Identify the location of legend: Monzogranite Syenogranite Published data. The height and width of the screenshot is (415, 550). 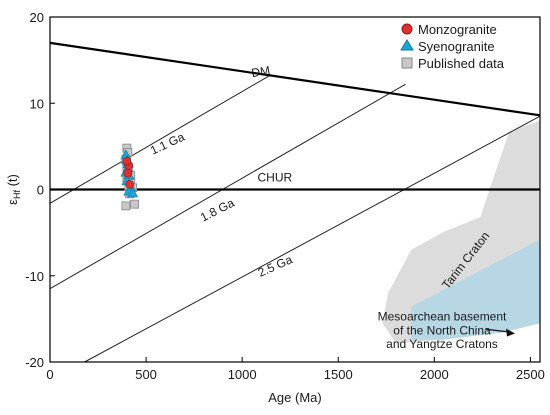
(452, 46).